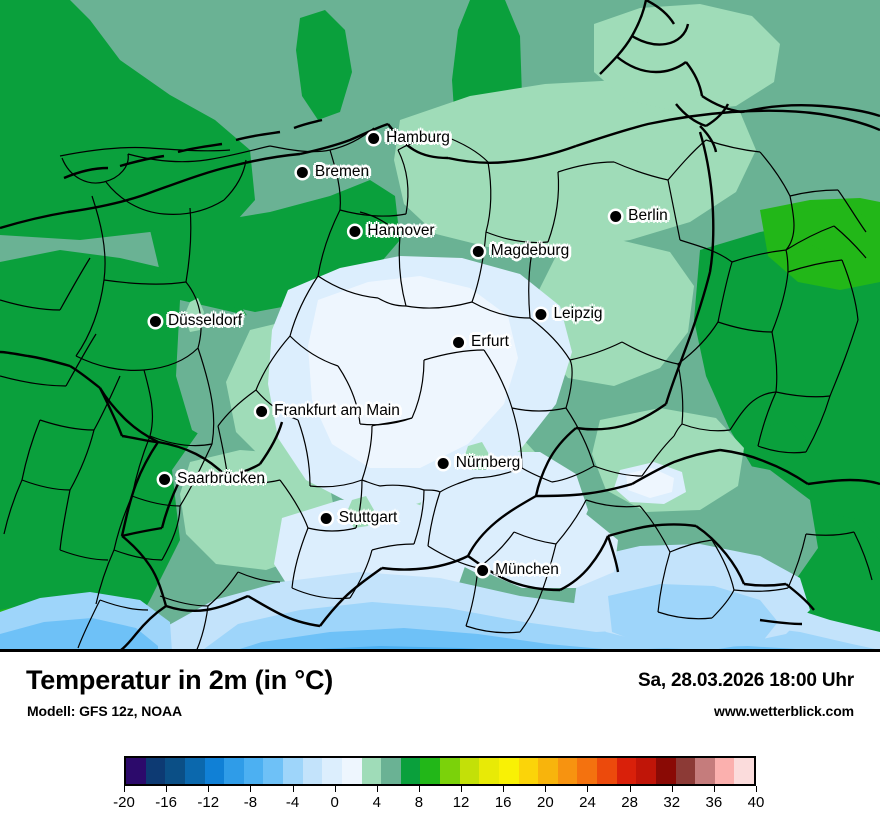 This screenshot has height=830, width=880. Describe the element at coordinates (461, 802) in the screenshot. I see `colorbar-tick-label: 12` at that location.